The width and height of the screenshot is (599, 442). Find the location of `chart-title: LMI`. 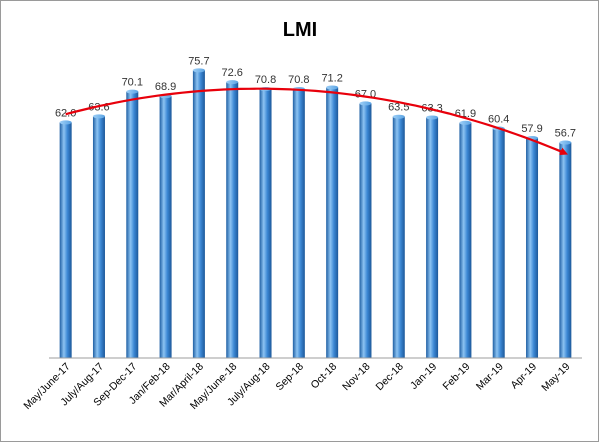

chart-title: LMI is located at coordinates (300, 30).